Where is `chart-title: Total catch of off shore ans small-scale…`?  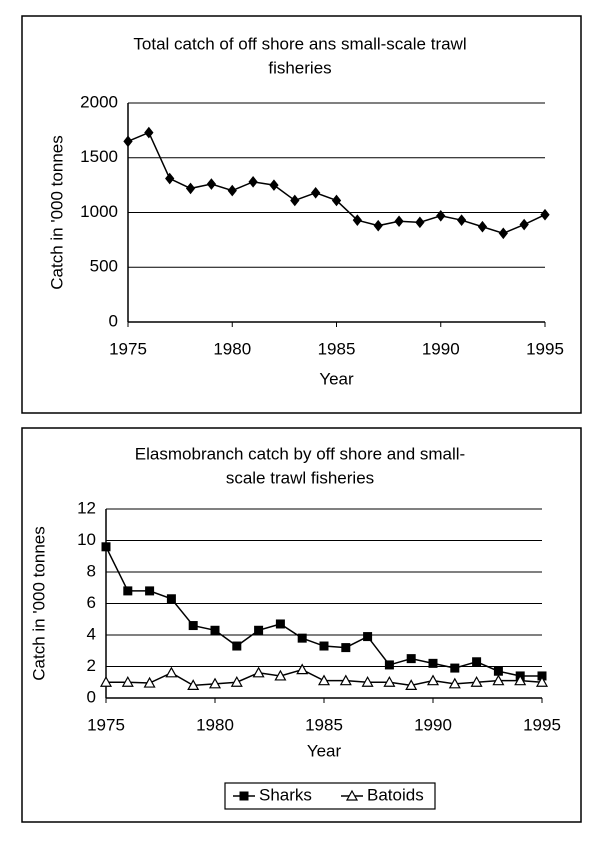 chart-title: Total catch of off shore ans small-scale… is located at coordinates (299, 43).